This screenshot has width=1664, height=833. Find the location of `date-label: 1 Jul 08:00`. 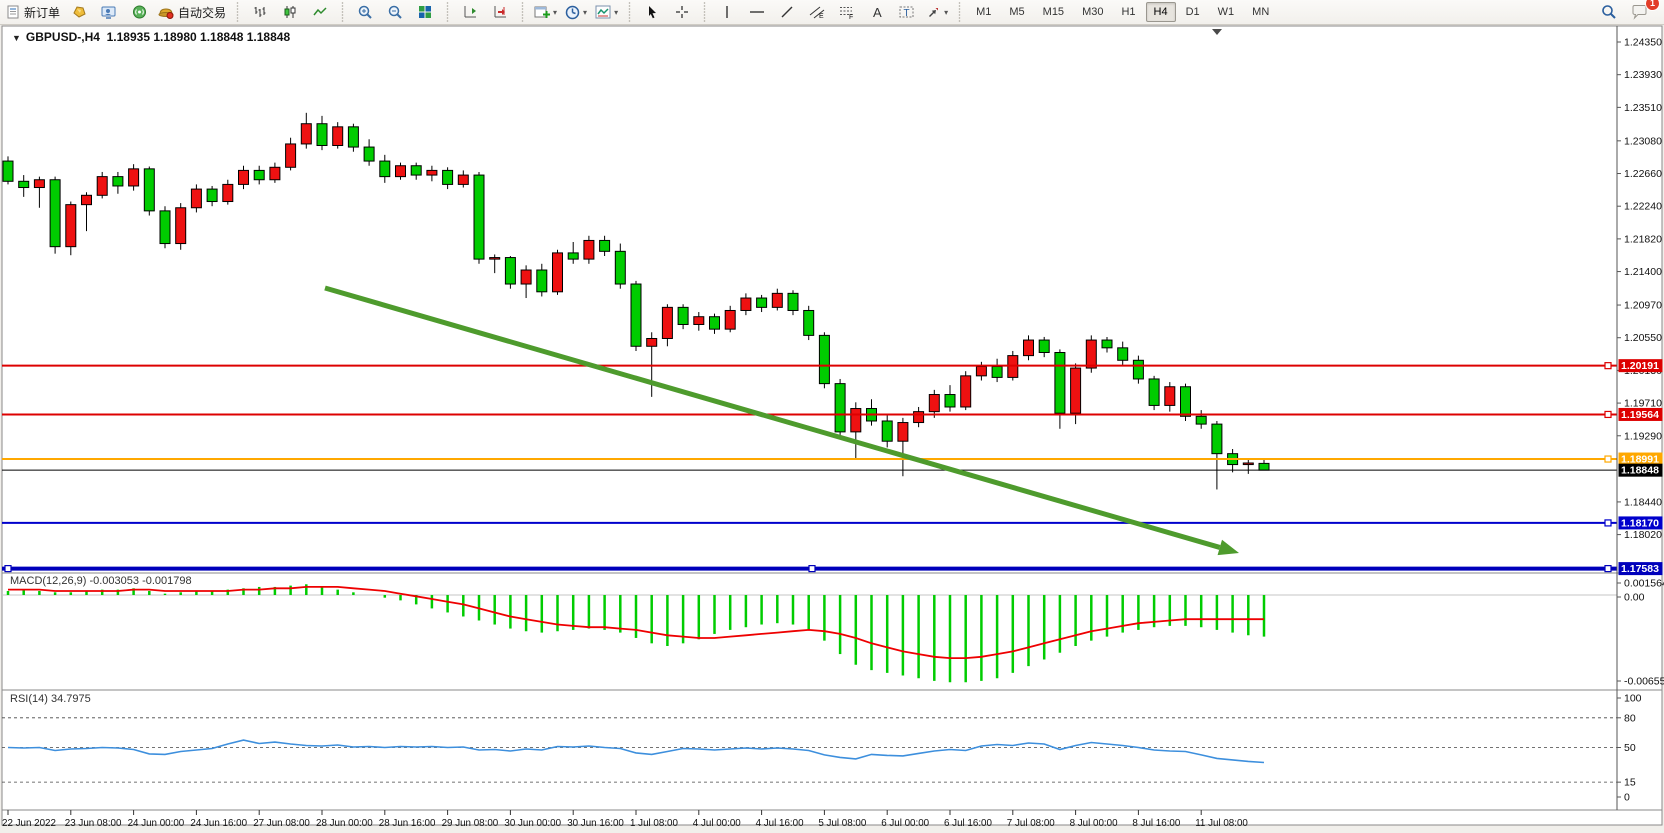

date-label: 1 Jul 08:00 is located at coordinates (654, 823).